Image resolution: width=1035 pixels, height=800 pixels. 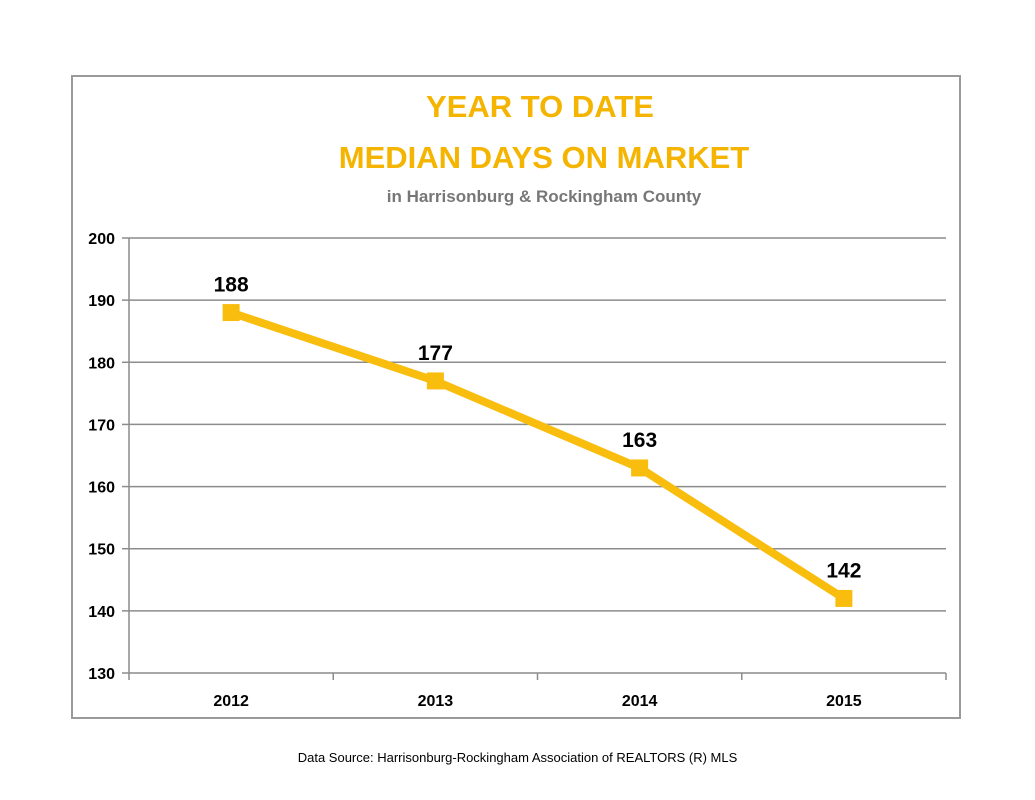 I want to click on data-point-2014, so click(x=640, y=468).